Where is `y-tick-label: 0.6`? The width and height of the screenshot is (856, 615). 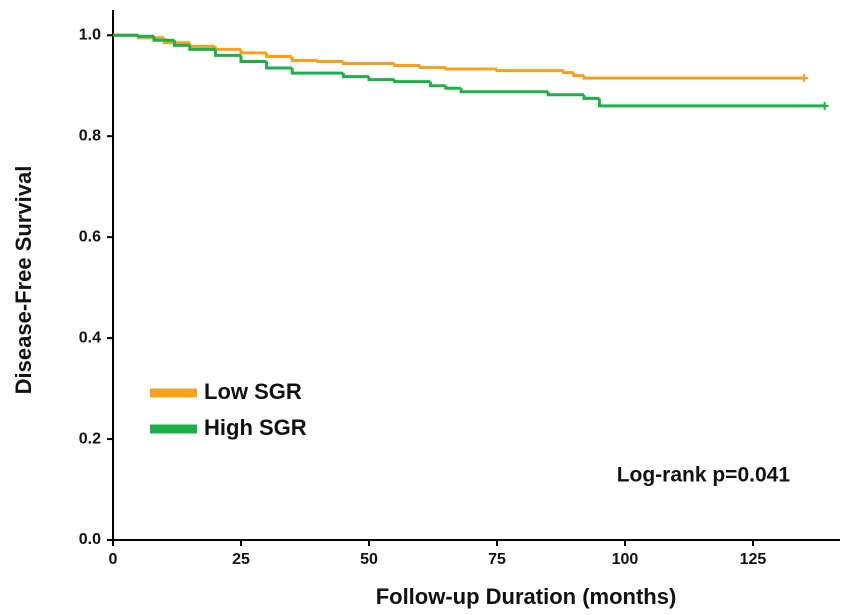 y-tick-label: 0.6 is located at coordinates (90, 236).